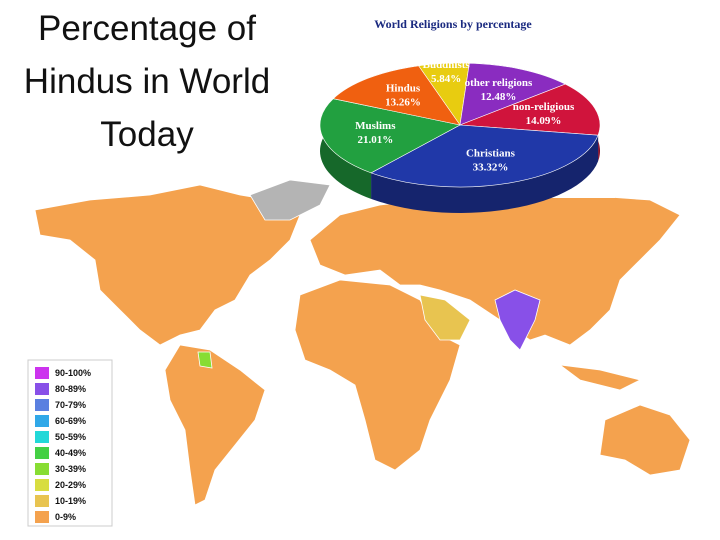 The width and height of the screenshot is (720, 540). Describe the element at coordinates (65, 517) in the screenshot. I see `legend-label: 0-9%` at that location.